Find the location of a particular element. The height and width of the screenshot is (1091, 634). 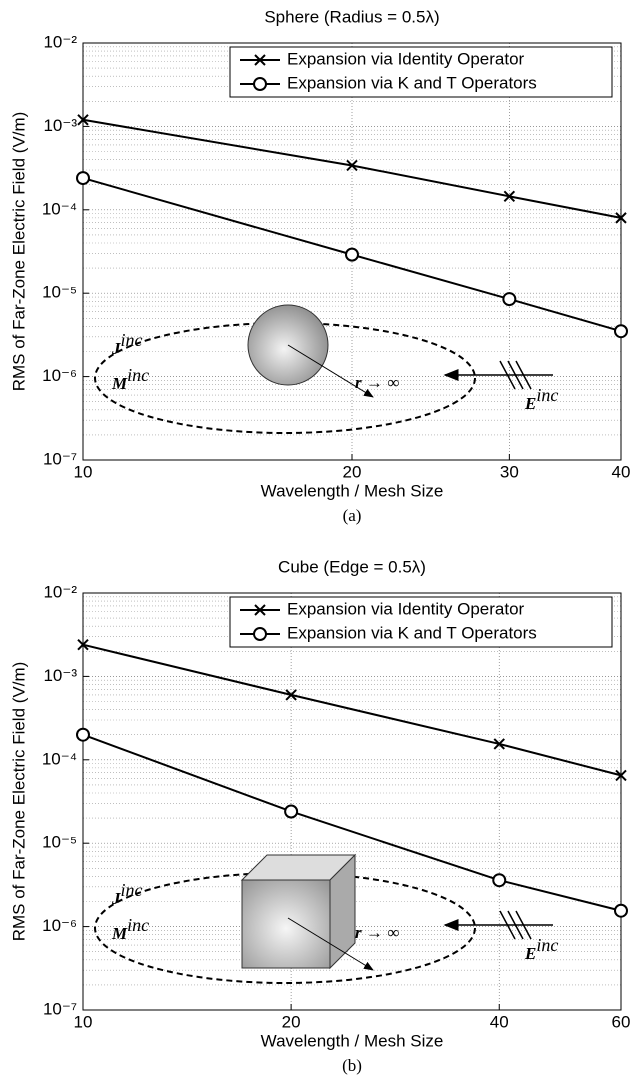

x-tick-label: 60 is located at coordinates (621, 1021).